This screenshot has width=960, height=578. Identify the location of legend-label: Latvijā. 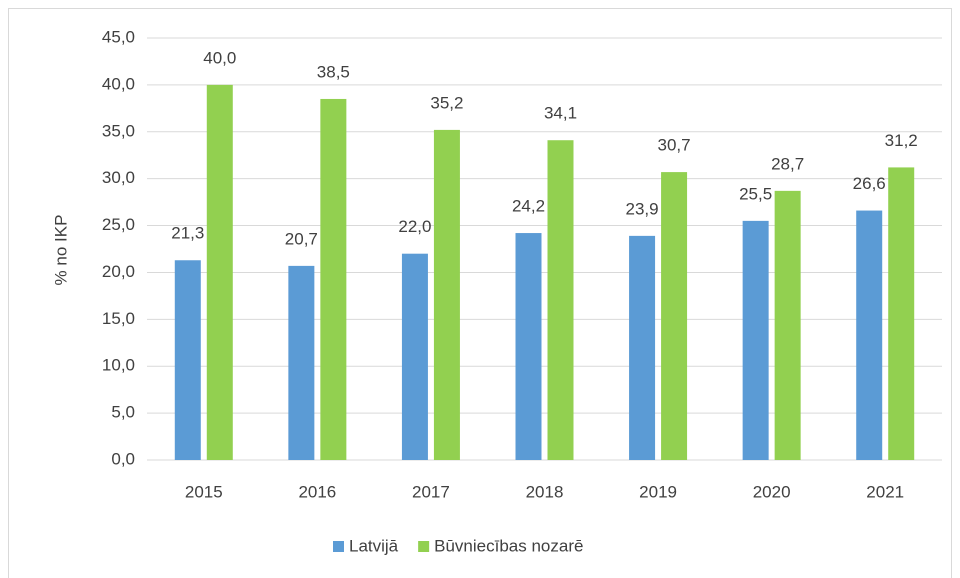
(374, 545).